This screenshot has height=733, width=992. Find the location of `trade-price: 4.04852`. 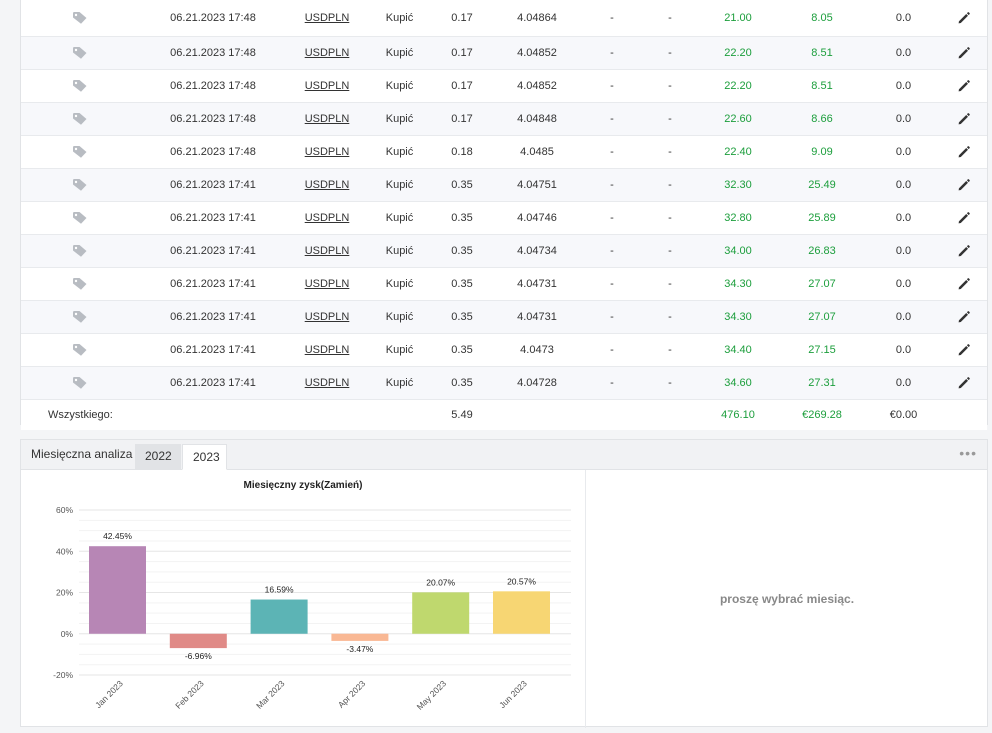

trade-price: 4.04852 is located at coordinates (537, 86).